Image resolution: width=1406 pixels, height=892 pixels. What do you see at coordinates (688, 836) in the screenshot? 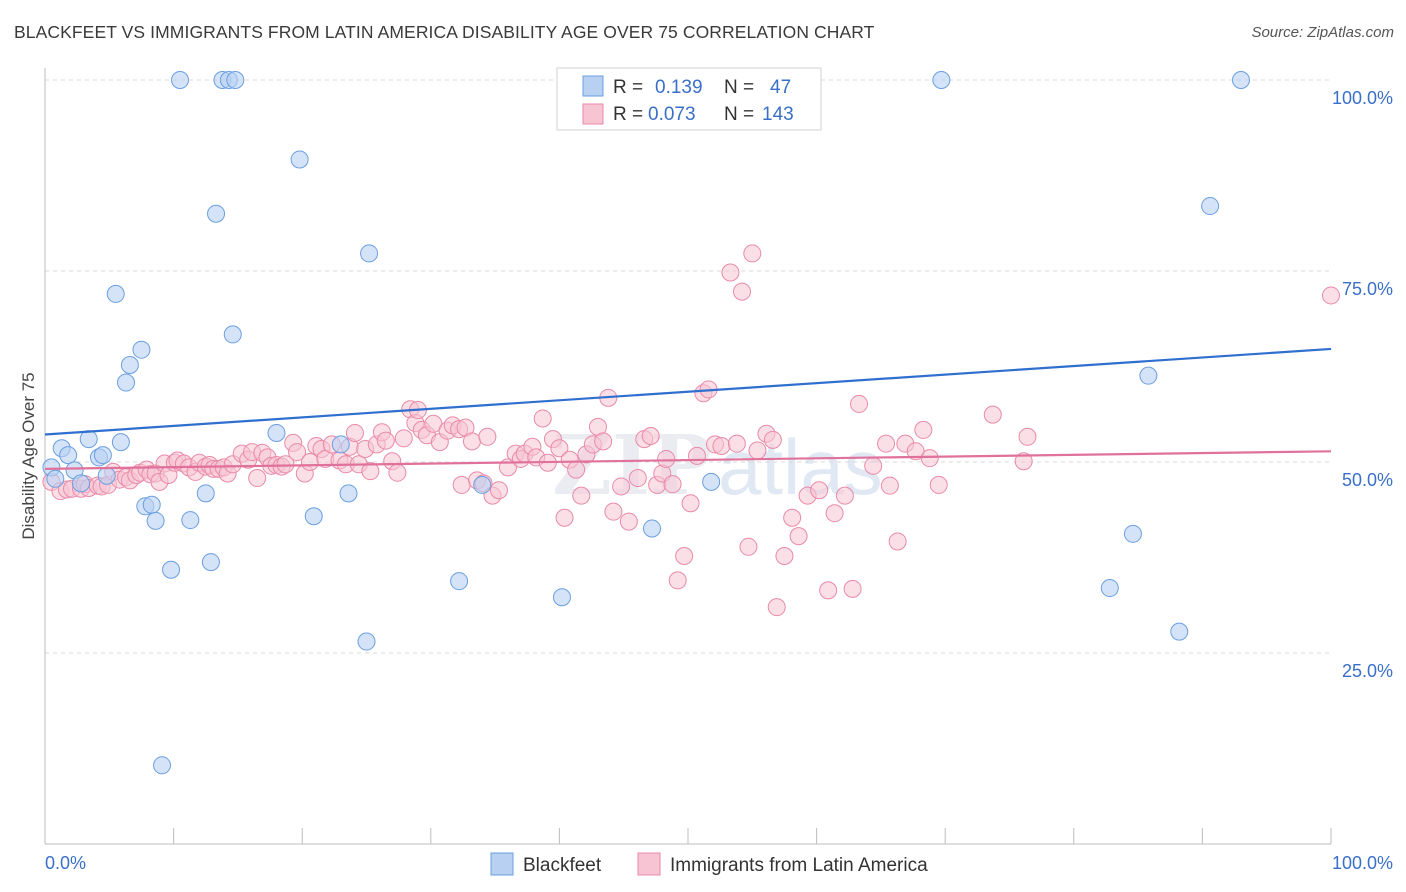
I see `x-axis-ticks` at bounding box center [688, 836].